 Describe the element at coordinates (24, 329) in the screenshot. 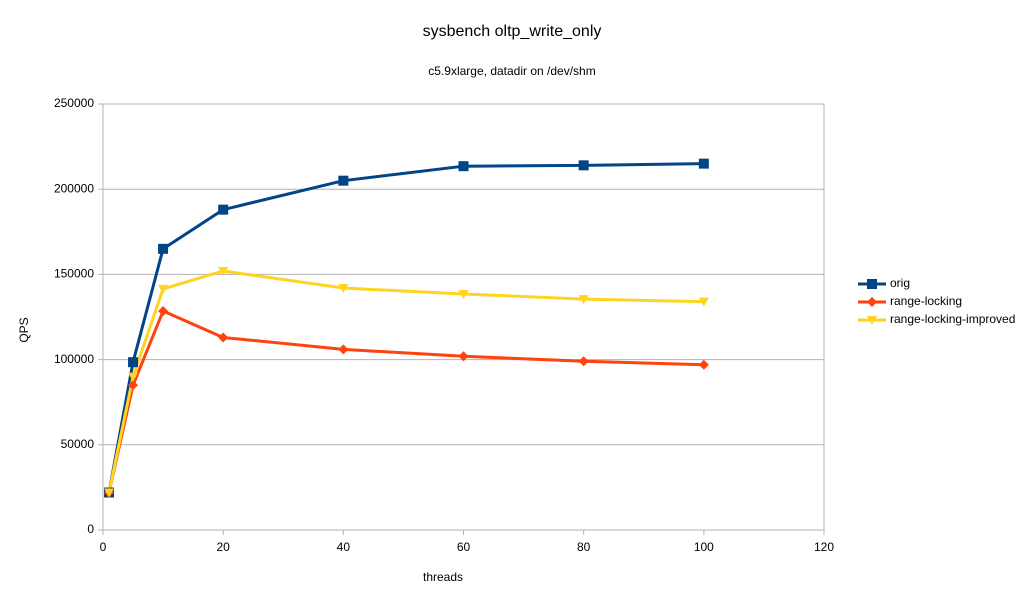

I see `y-axis-label: QPS` at that location.